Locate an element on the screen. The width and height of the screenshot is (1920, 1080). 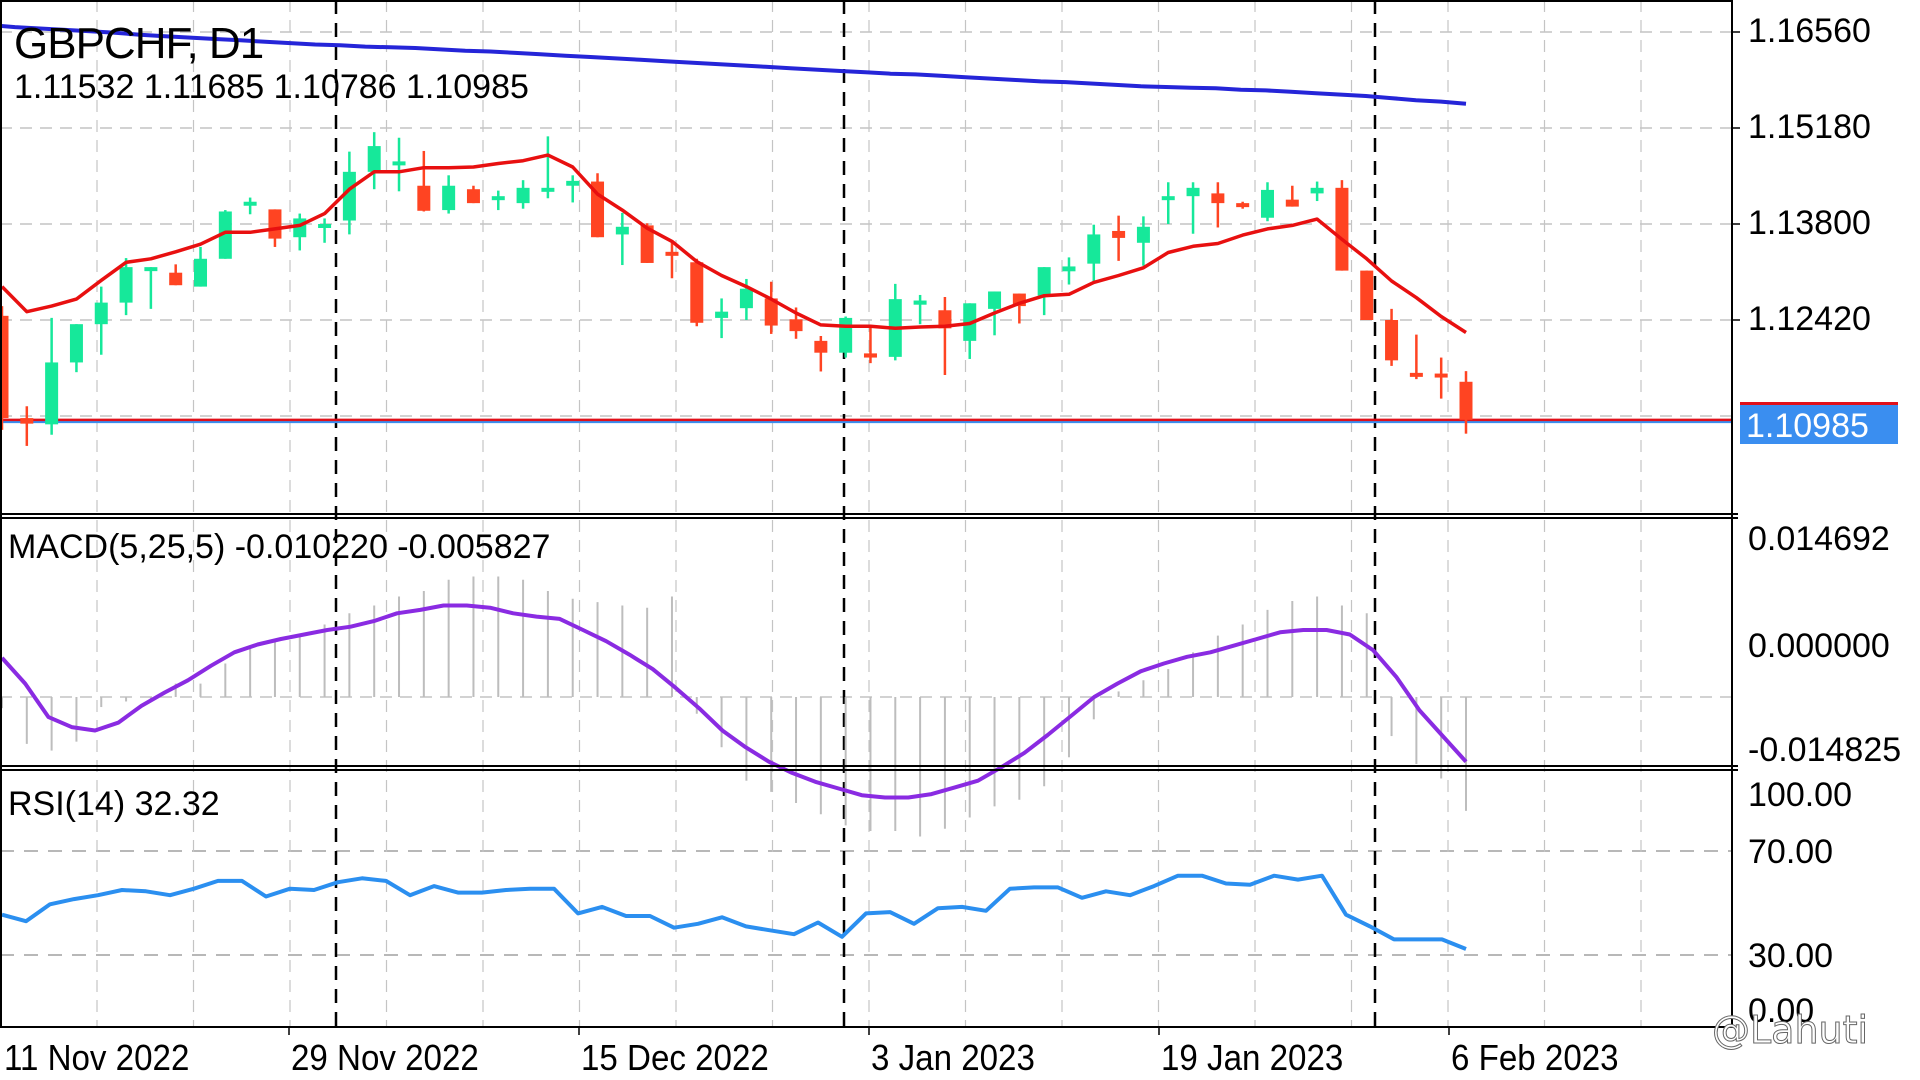
rsi-label: RSI(14) 32.32 is located at coordinates (114, 804).